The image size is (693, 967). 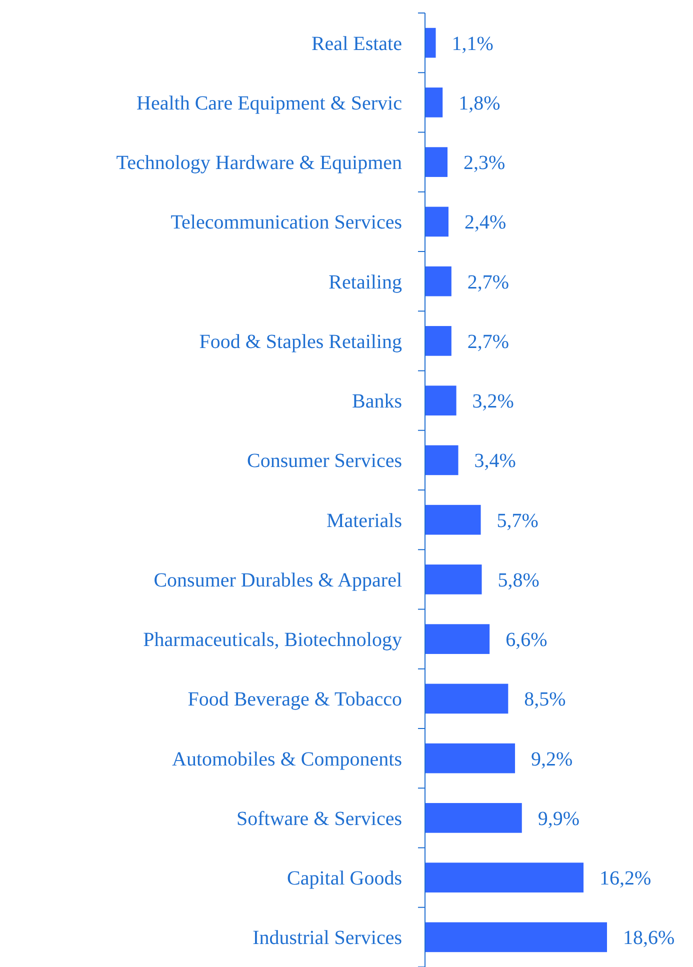 I want to click on data-label: 1,8%, so click(x=479, y=103).